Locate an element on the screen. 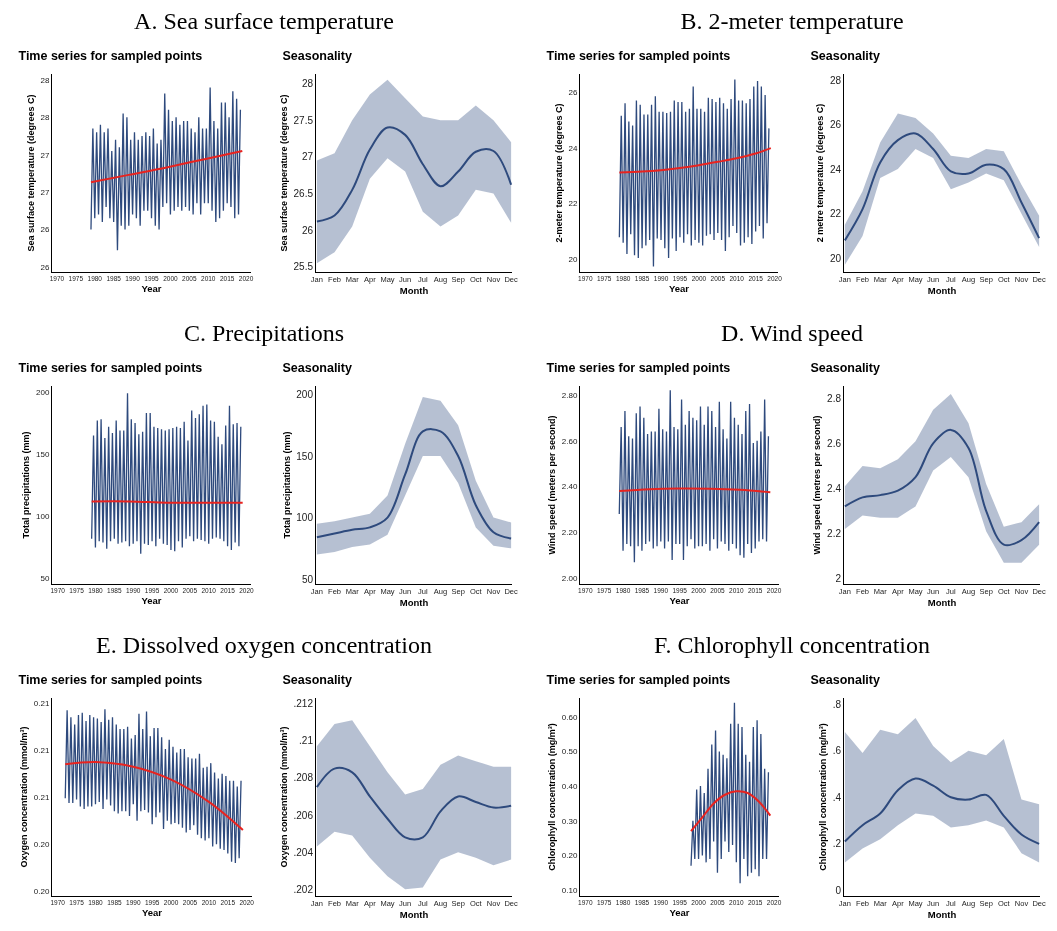  y-tick-label: .206 is located at coordinates (303, 815).